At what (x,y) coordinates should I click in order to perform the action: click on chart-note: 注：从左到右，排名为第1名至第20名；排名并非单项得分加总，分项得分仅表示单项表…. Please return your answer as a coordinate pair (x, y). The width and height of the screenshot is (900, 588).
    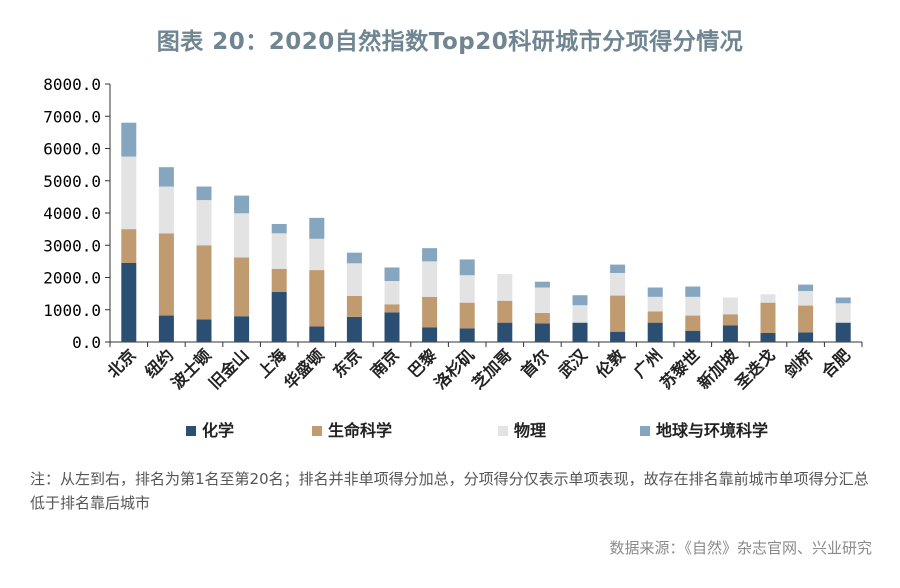
    Looking at the image, I should click on (449, 491).